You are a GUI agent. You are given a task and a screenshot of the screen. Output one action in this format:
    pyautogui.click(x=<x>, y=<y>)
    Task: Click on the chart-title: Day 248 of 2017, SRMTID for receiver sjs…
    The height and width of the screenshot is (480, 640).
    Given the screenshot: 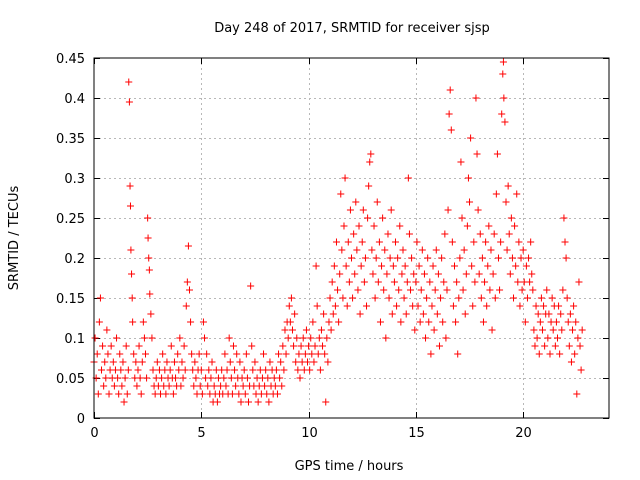 What is the action you would take?
    pyautogui.click(x=352, y=28)
    